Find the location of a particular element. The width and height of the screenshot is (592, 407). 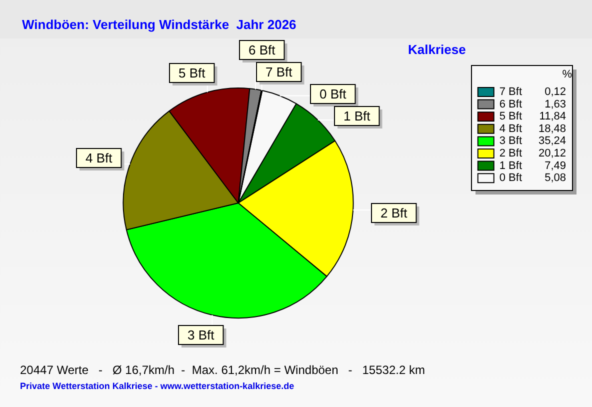

data-label: 7,49 is located at coordinates (555, 166).